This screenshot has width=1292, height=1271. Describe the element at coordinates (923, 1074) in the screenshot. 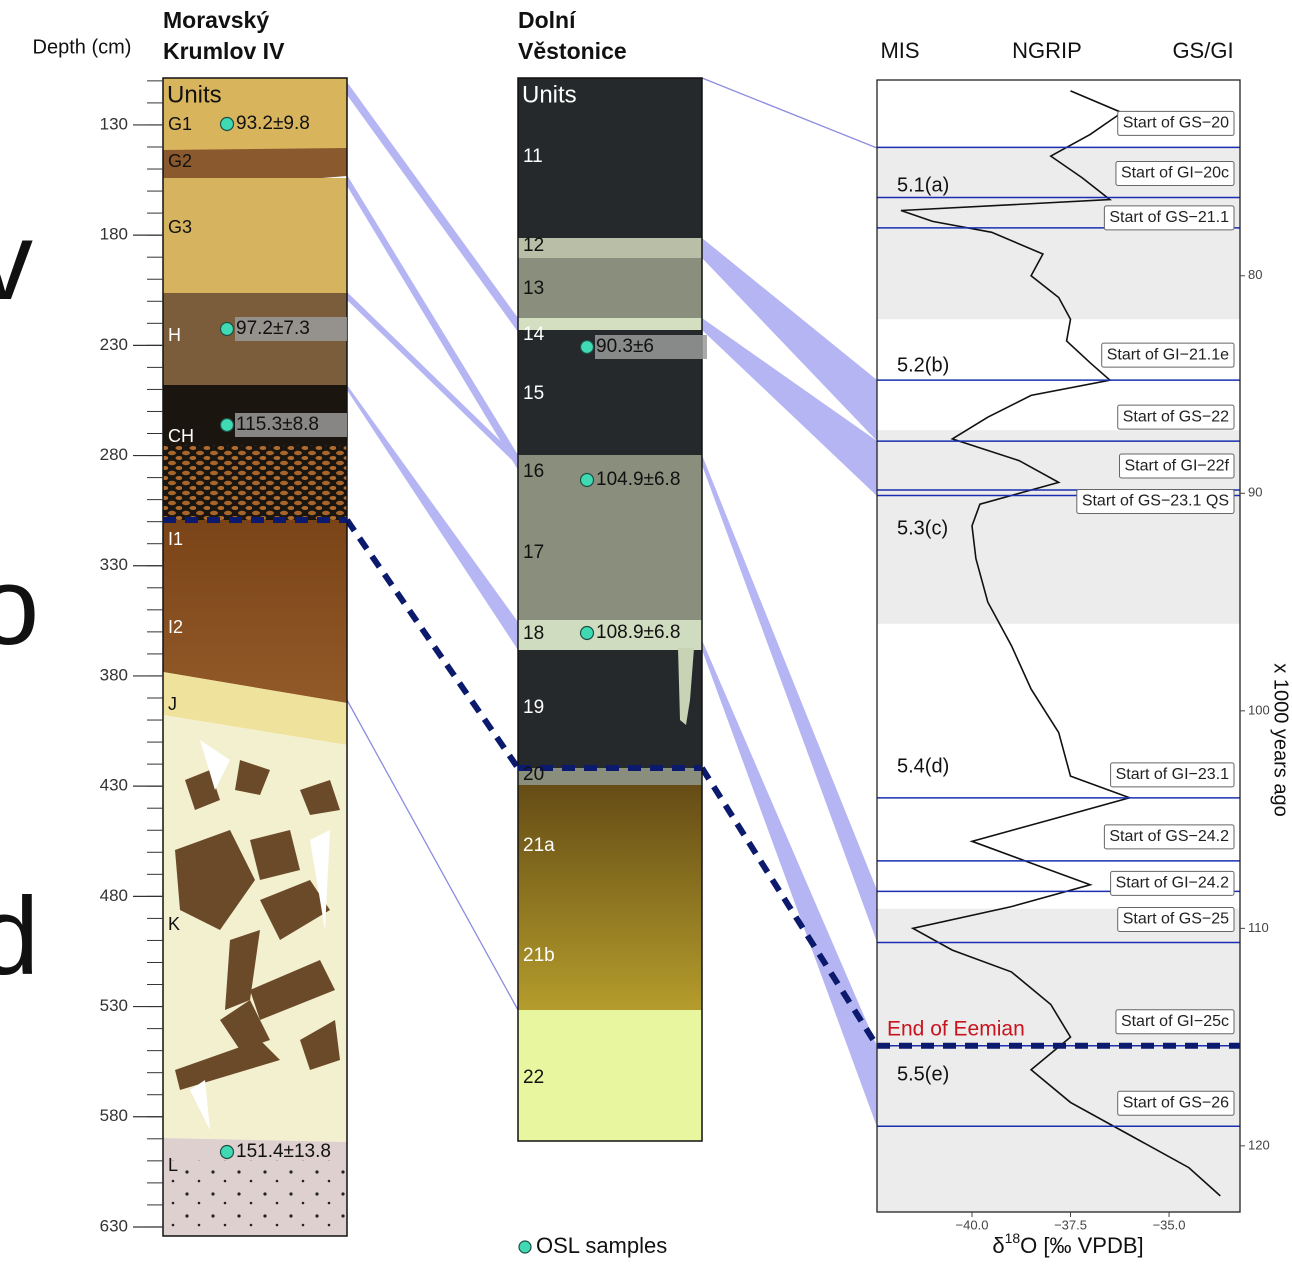

I see `mis-label: 5.5(e)` at that location.